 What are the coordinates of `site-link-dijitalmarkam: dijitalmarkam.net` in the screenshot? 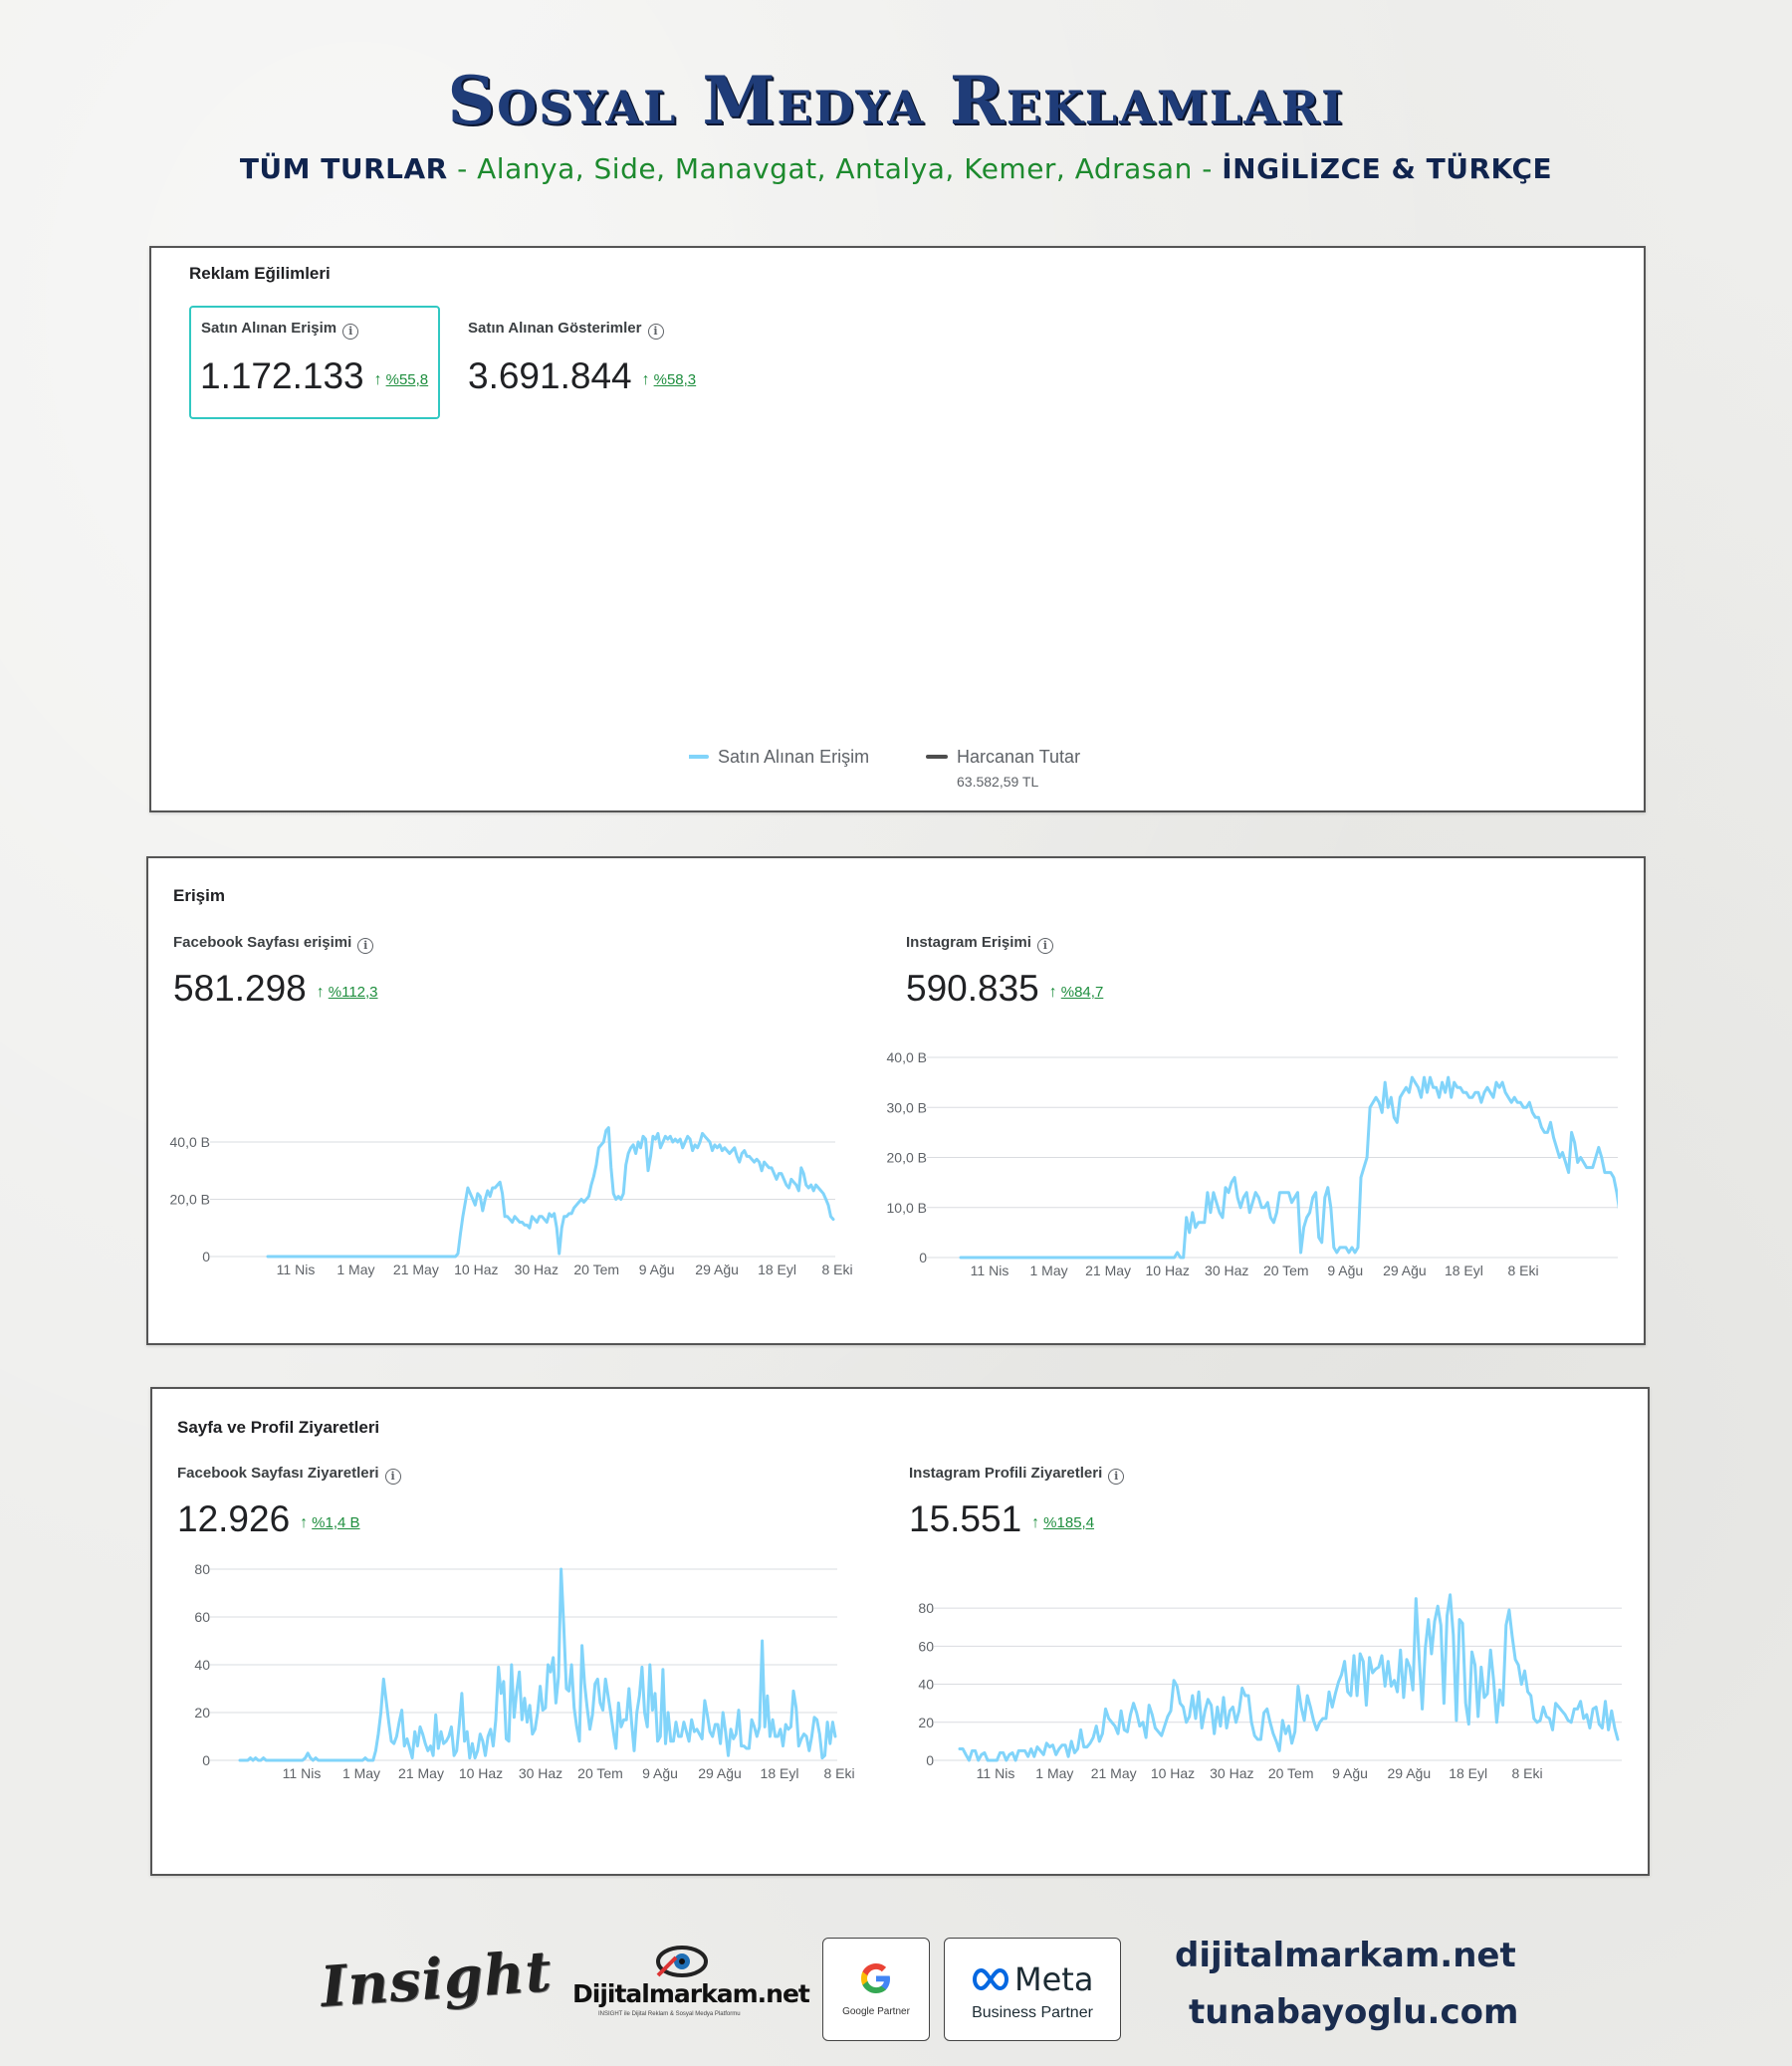 It's located at (1345, 1955).